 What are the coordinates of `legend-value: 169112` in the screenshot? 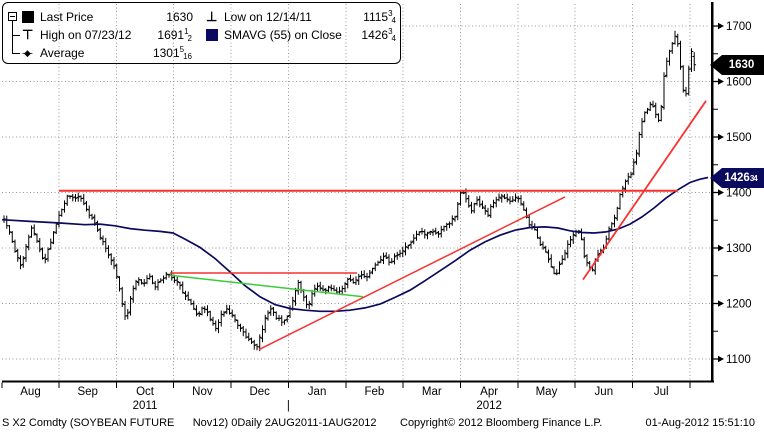 It's located at (174, 35).